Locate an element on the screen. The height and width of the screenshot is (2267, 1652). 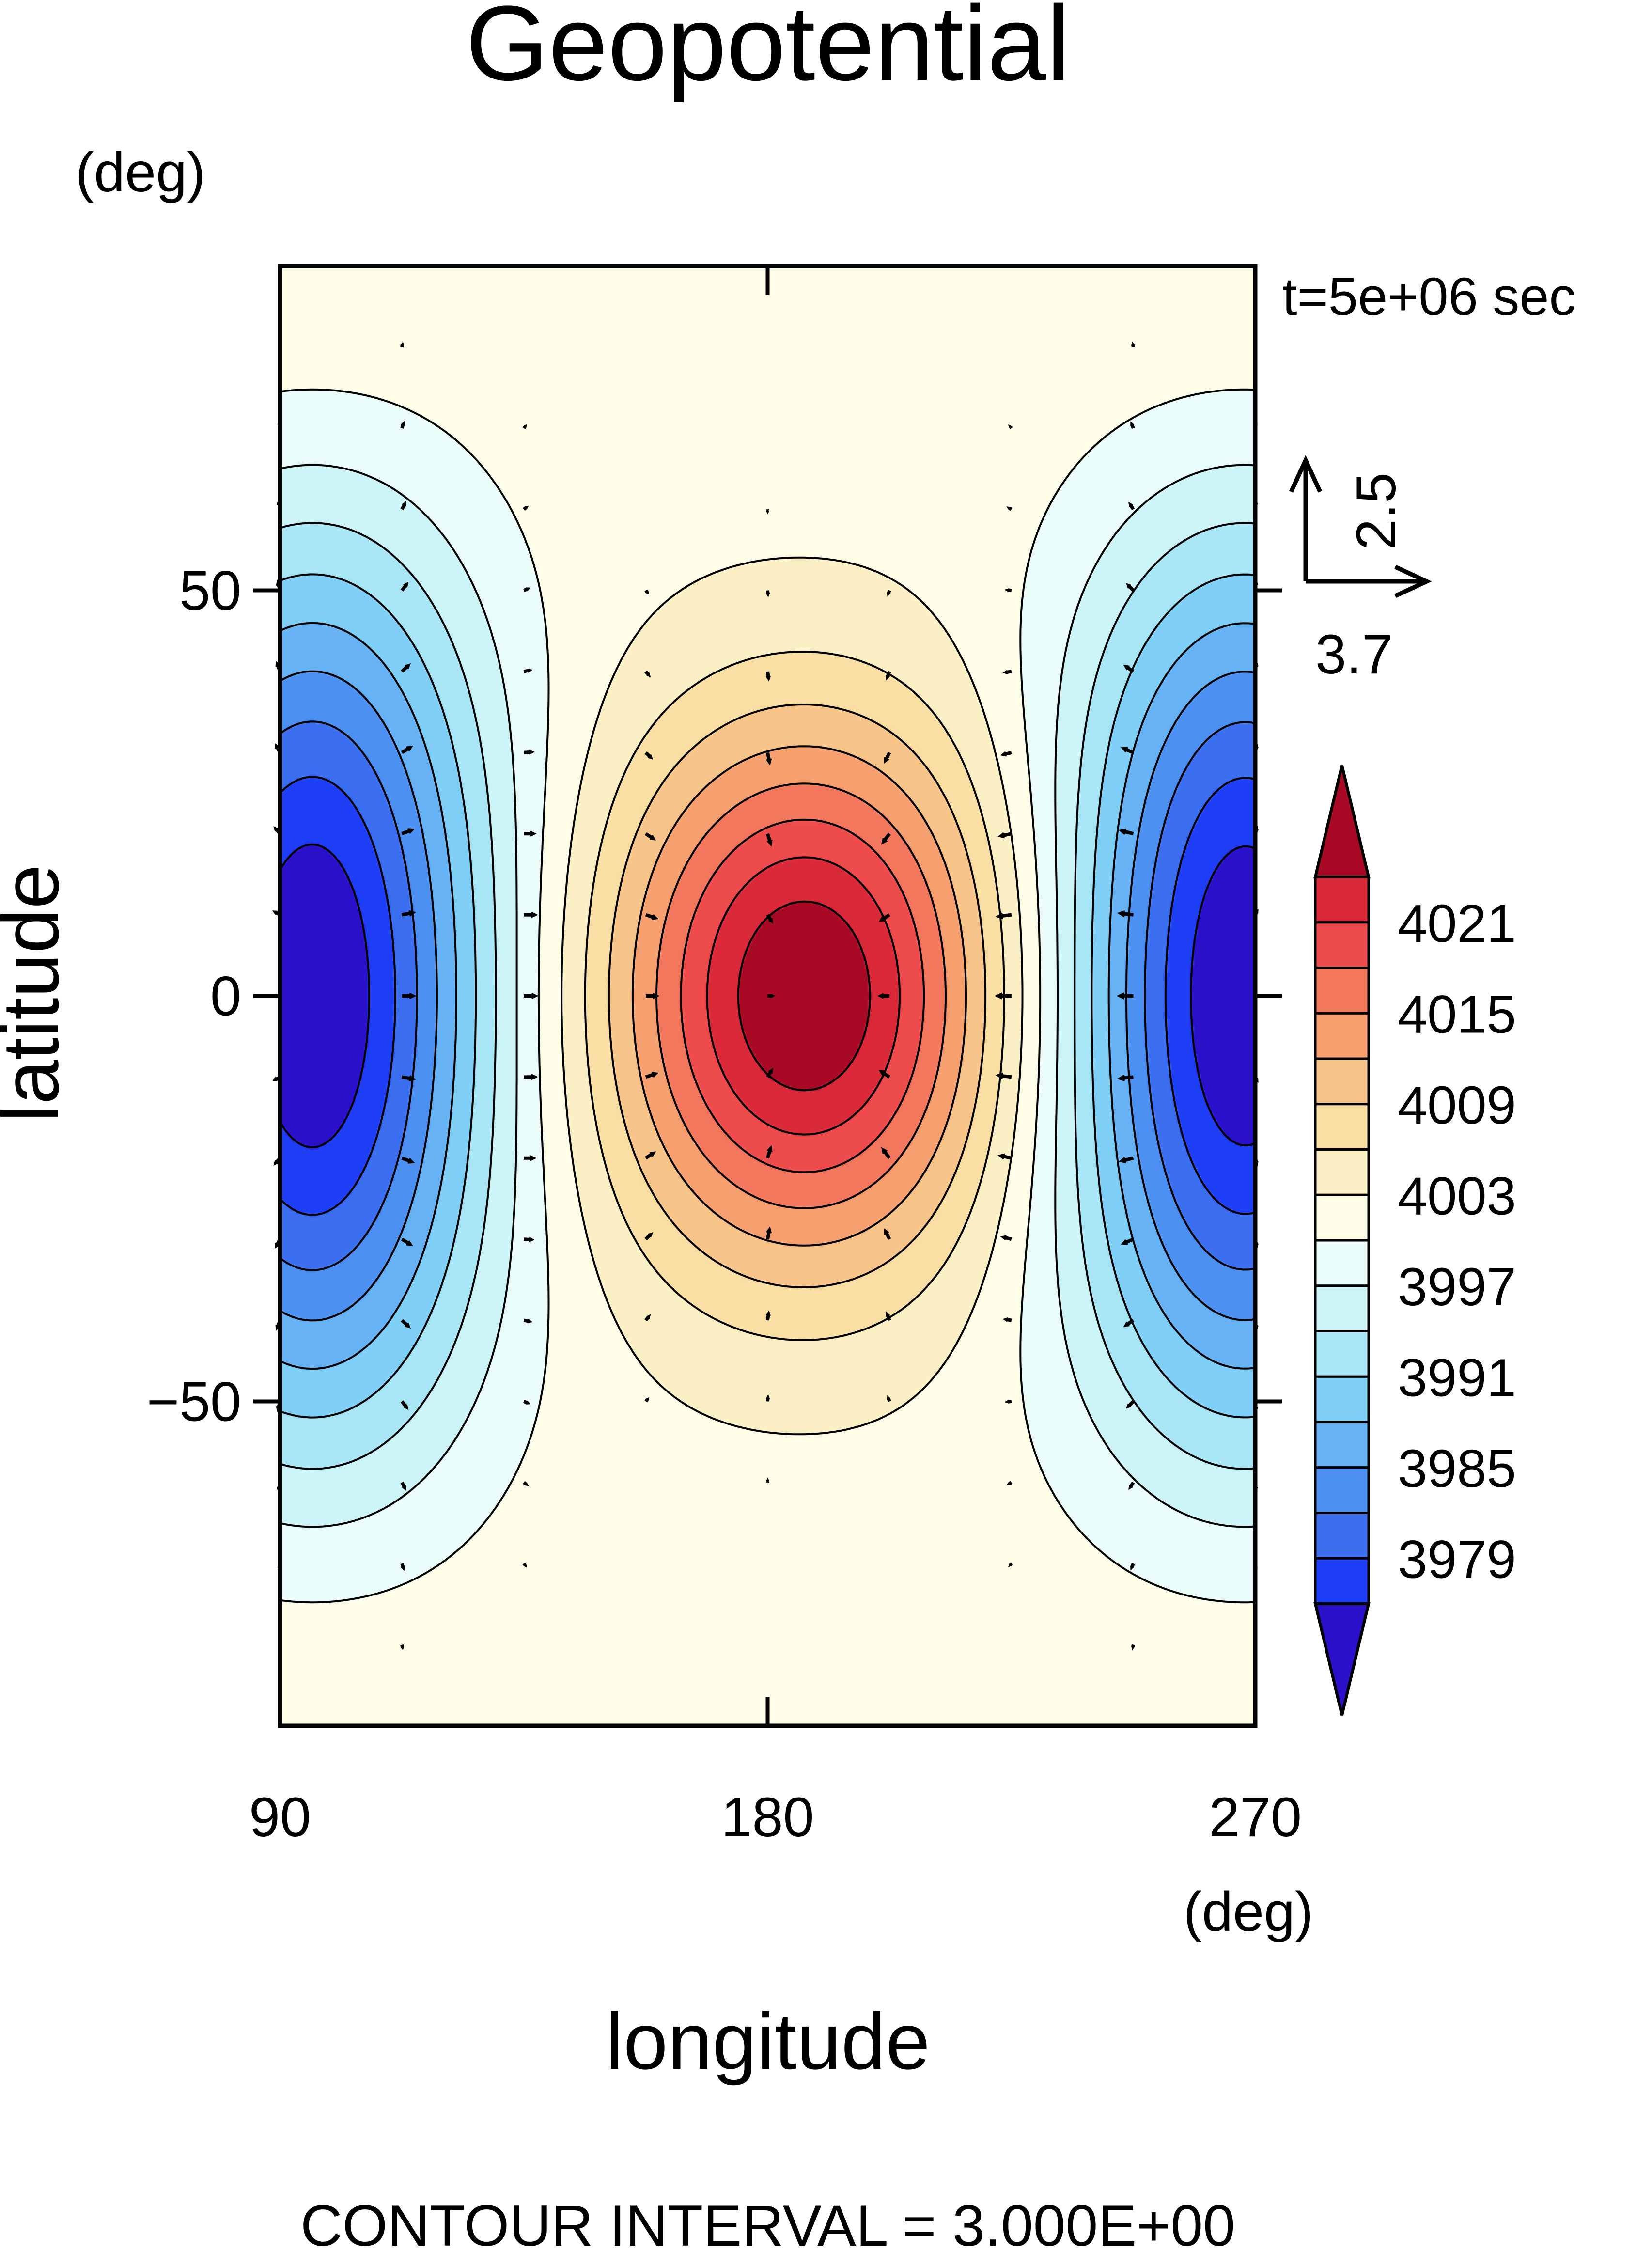
reference-vector-x-label: 3.7 is located at coordinates (1354, 655).